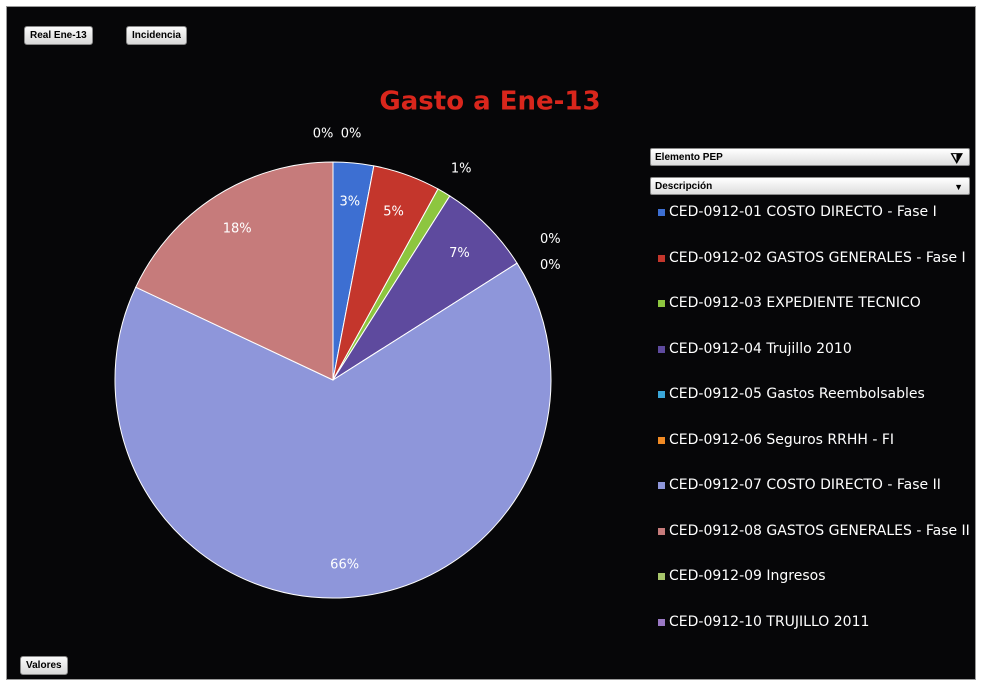 This screenshot has width=982, height=686. Describe the element at coordinates (803, 212) in the screenshot. I see `legend-label: CED-0912-01 COSTO DIRECTO - Fase I` at that location.